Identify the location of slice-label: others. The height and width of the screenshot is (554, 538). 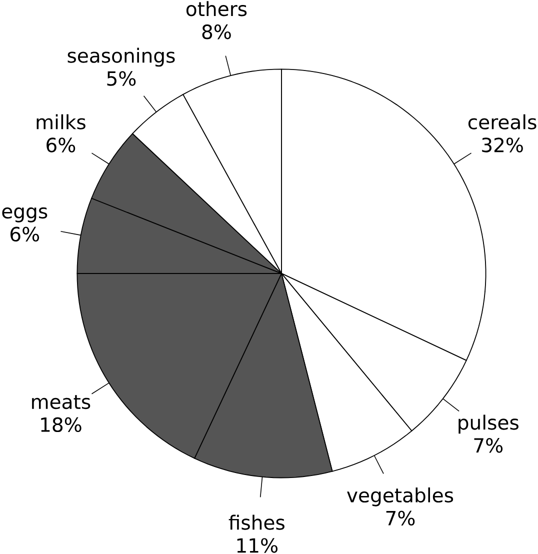
(216, 8).